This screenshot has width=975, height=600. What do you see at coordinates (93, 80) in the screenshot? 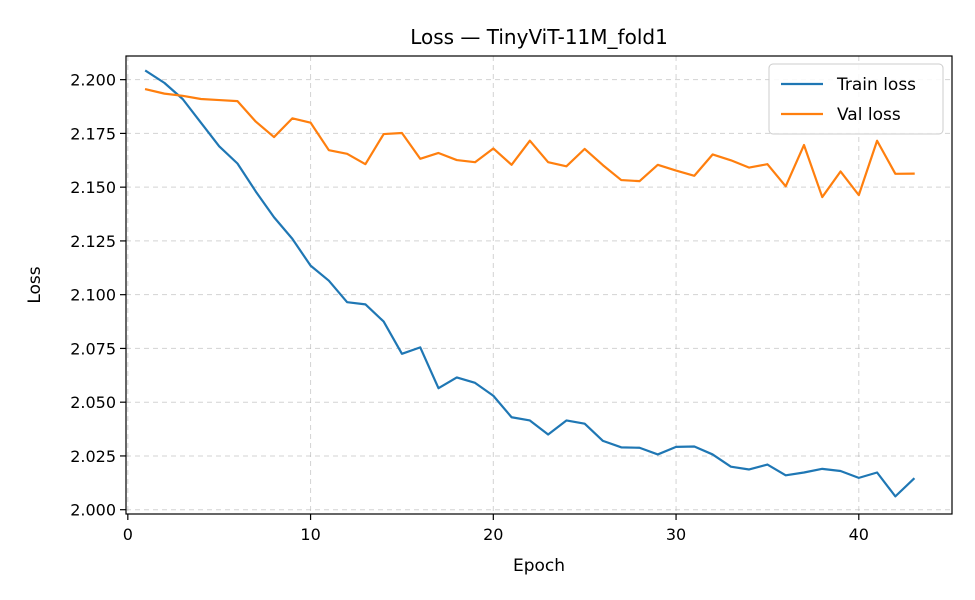
I see `y-tick-label: 2.200` at bounding box center [93, 80].